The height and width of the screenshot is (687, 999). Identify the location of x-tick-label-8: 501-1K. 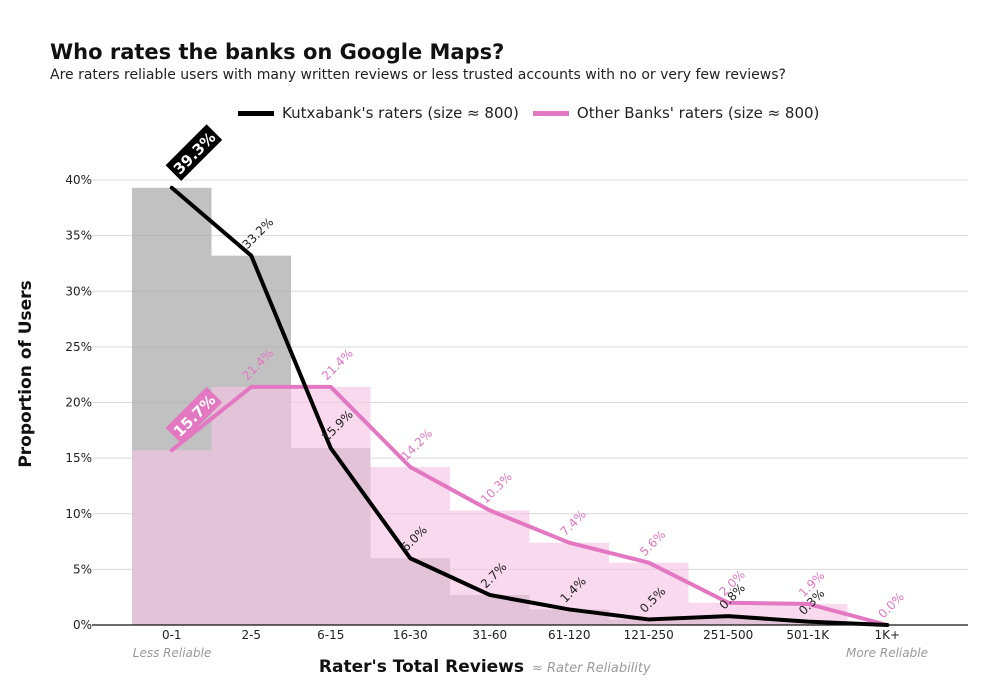
(808, 635).